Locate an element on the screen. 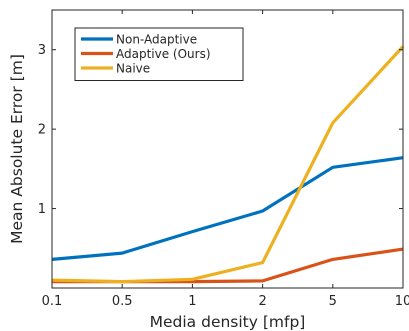 Image resolution: width=409 pixels, height=331 pixels. x-tick-label: 5 is located at coordinates (333, 301).